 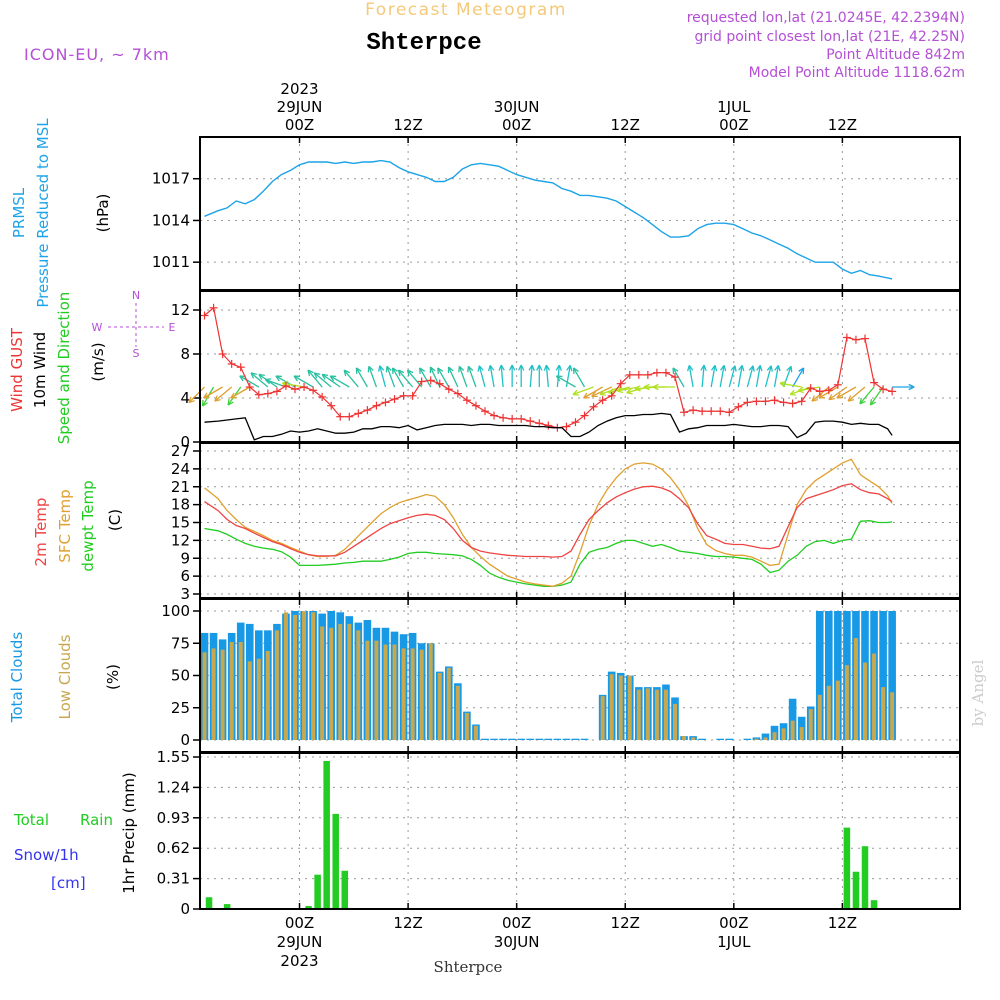 What do you see at coordinates (41, 532) in the screenshot?
I see `p3-label-a: 2m Temp` at bounding box center [41, 532].